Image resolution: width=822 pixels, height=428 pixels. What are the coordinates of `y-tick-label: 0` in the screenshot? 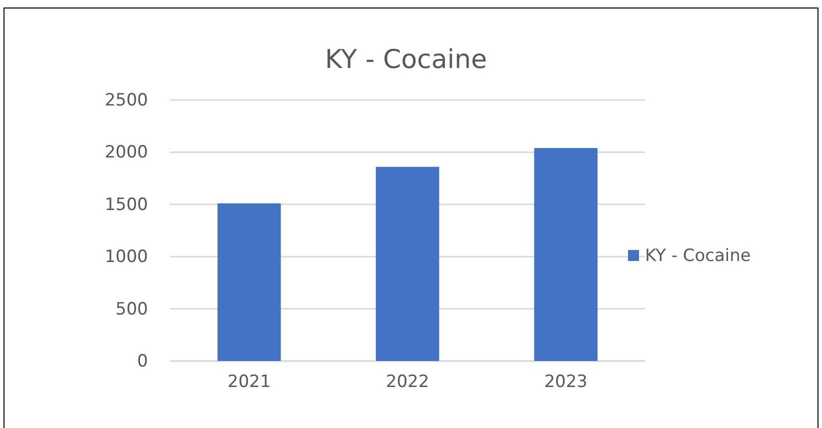 It's located at (142, 361).